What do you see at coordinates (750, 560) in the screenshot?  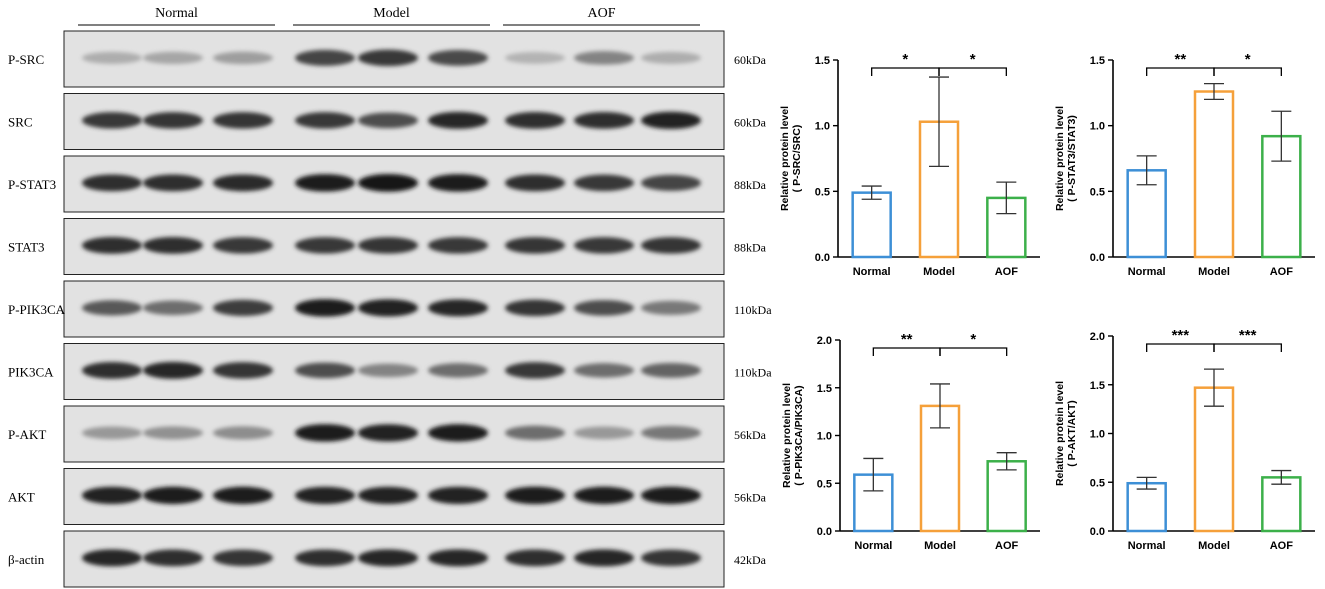 I see `molecular-weight-label: 42kDa` at bounding box center [750, 560].